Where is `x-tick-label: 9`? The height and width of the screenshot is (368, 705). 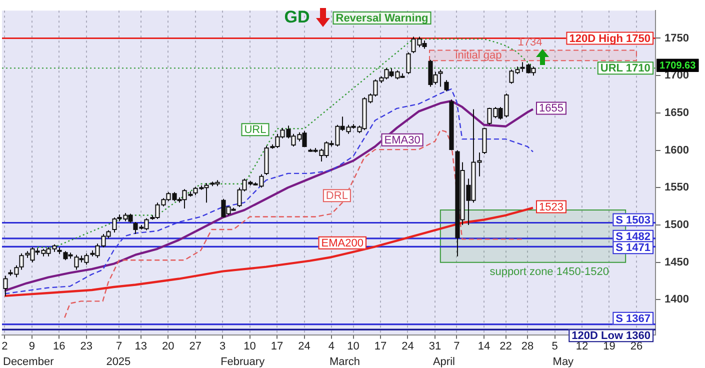 x-tick-label: 9 is located at coordinates (32, 346).